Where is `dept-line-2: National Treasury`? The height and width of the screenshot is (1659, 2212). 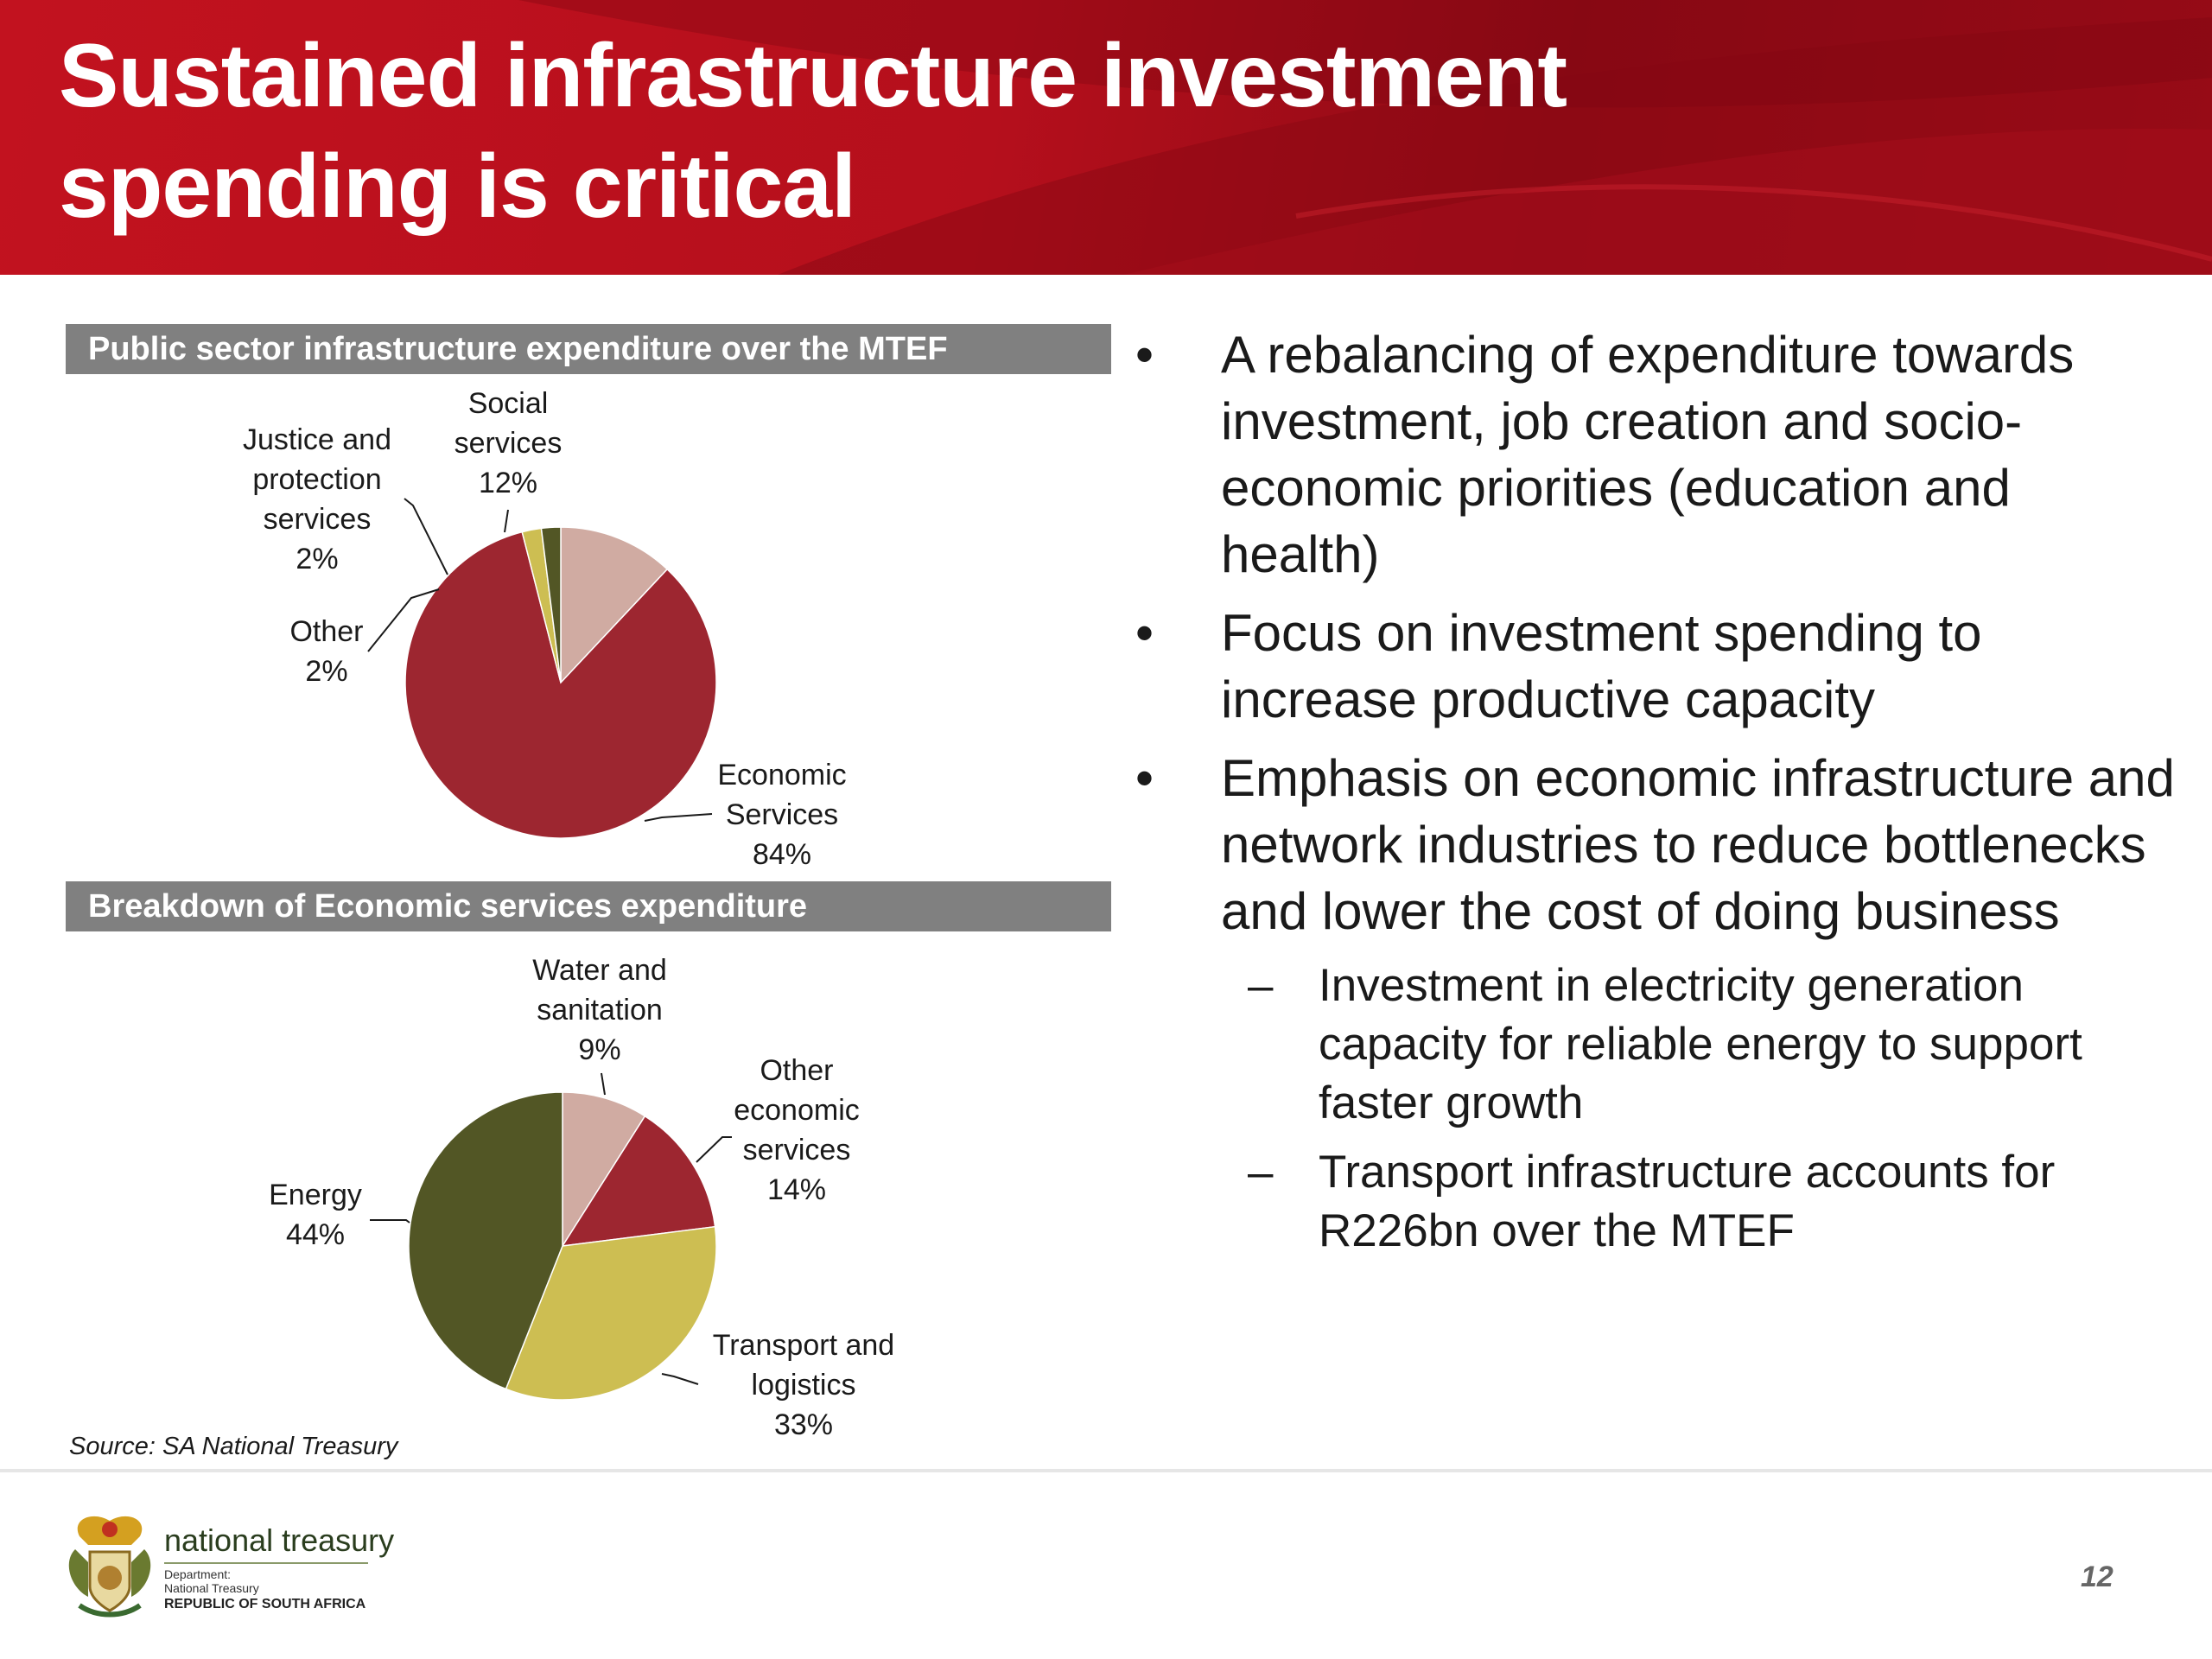 dept-line-2: National Treasury is located at coordinates (211, 1588).